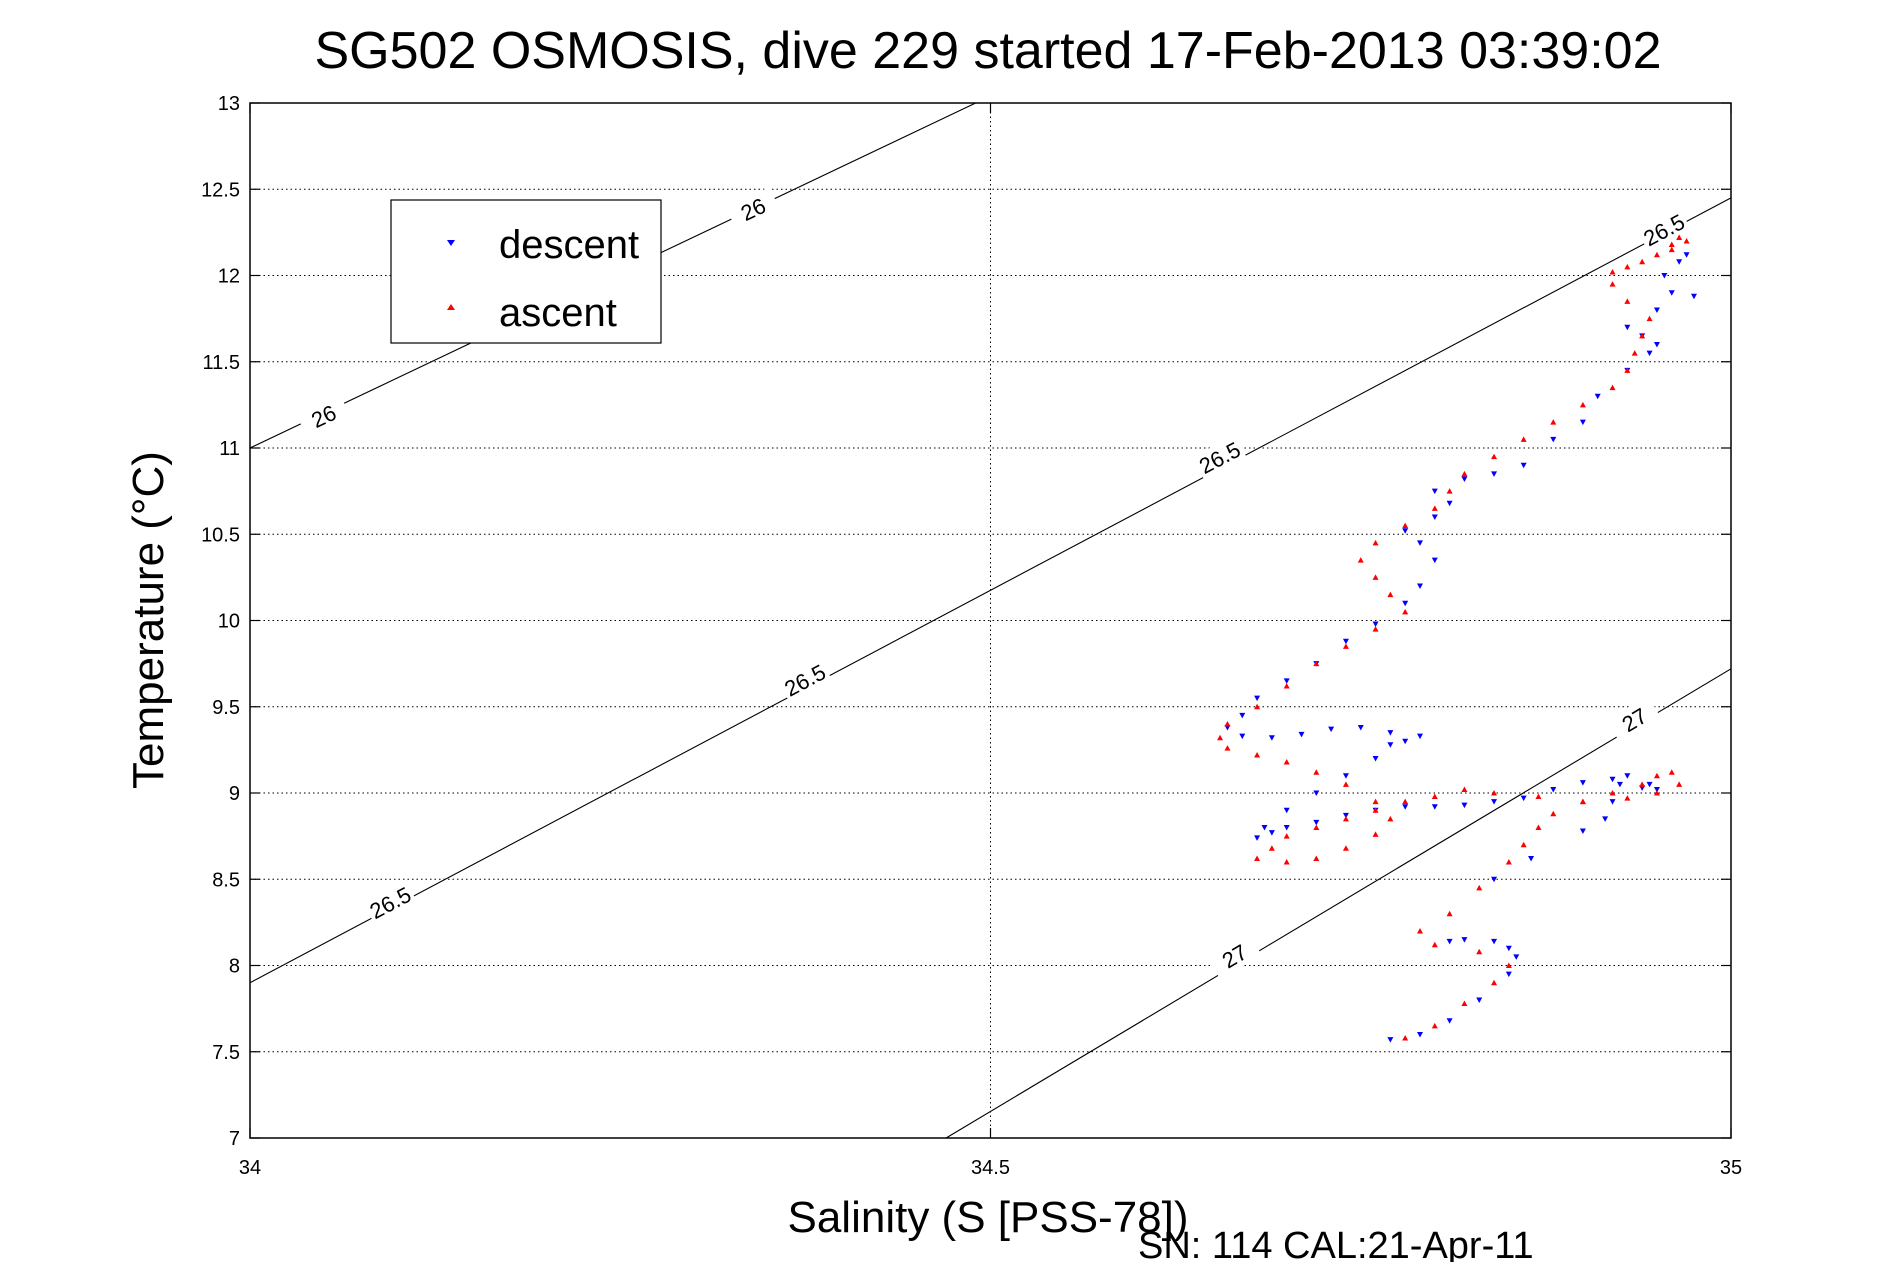 This screenshot has height=1262, width=1891. What do you see at coordinates (220, 535) in the screenshot?
I see `y-tick-label: 10.5` at bounding box center [220, 535].